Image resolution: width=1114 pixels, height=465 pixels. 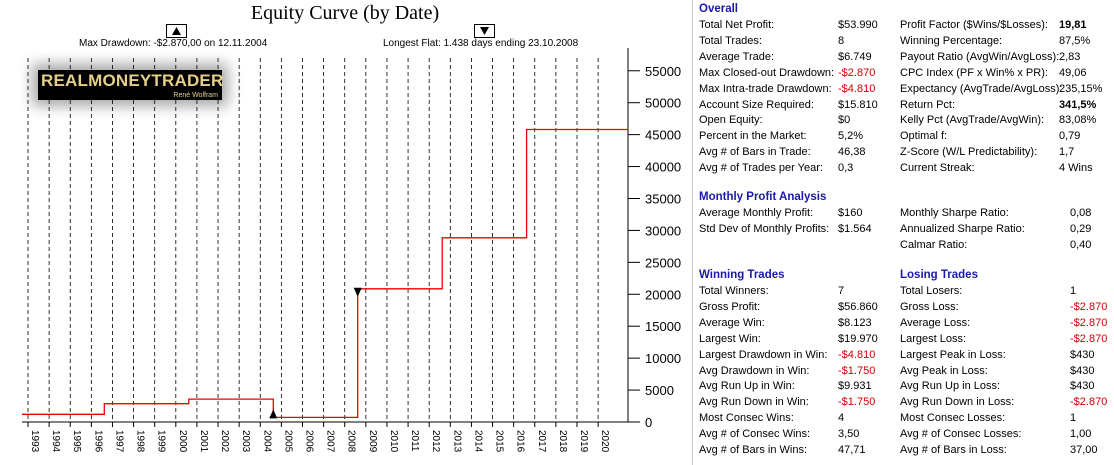 What do you see at coordinates (357, 292) in the screenshot?
I see `flat-end-marker` at bounding box center [357, 292].